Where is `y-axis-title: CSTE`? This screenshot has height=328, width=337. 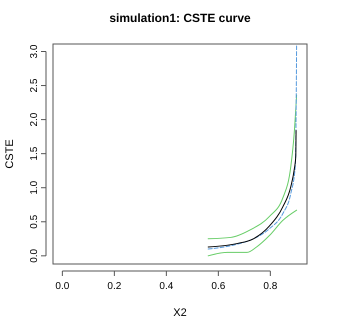
y-axis-title: CSTE is located at coordinates (10, 154).